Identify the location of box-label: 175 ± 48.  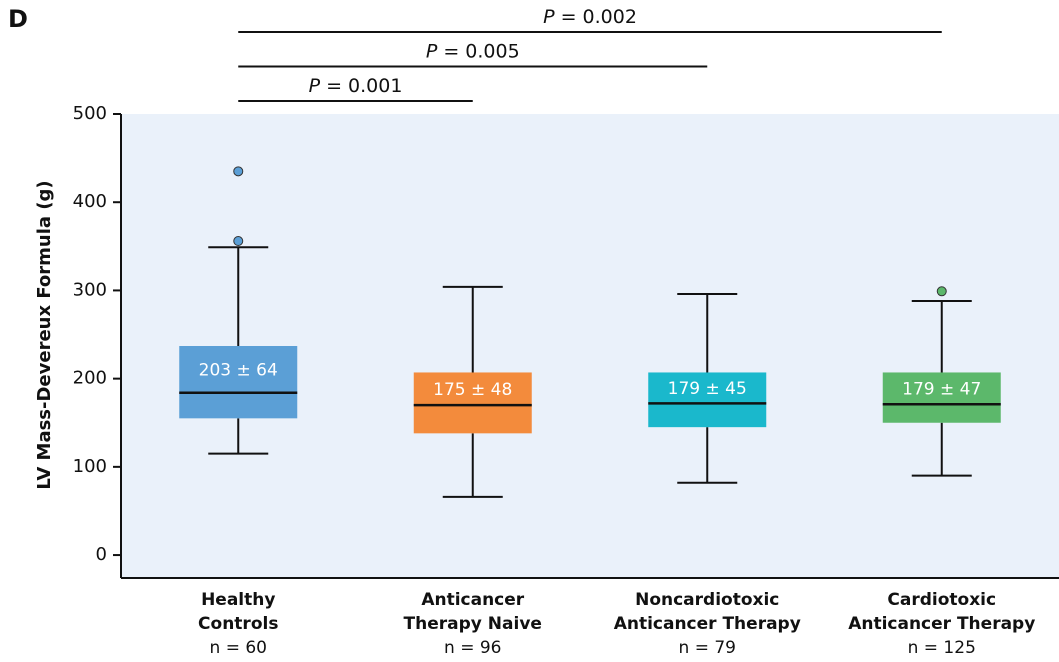
(472, 390).